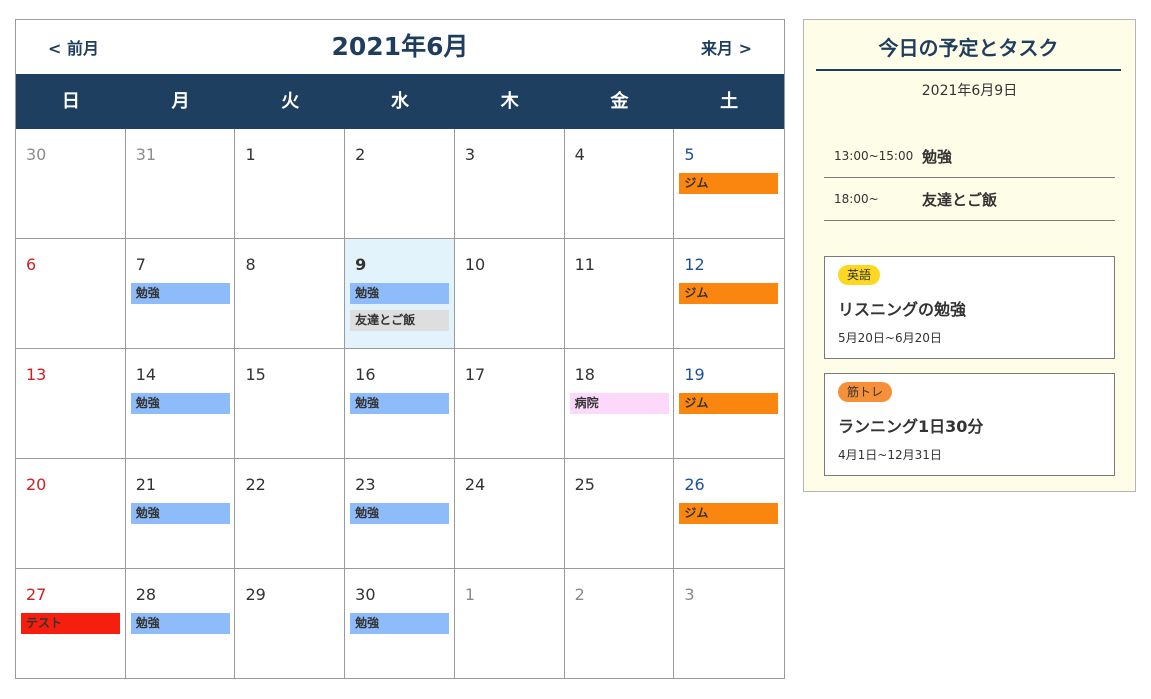  I want to click on calendar-day: 28 勉強, so click(181, 623).